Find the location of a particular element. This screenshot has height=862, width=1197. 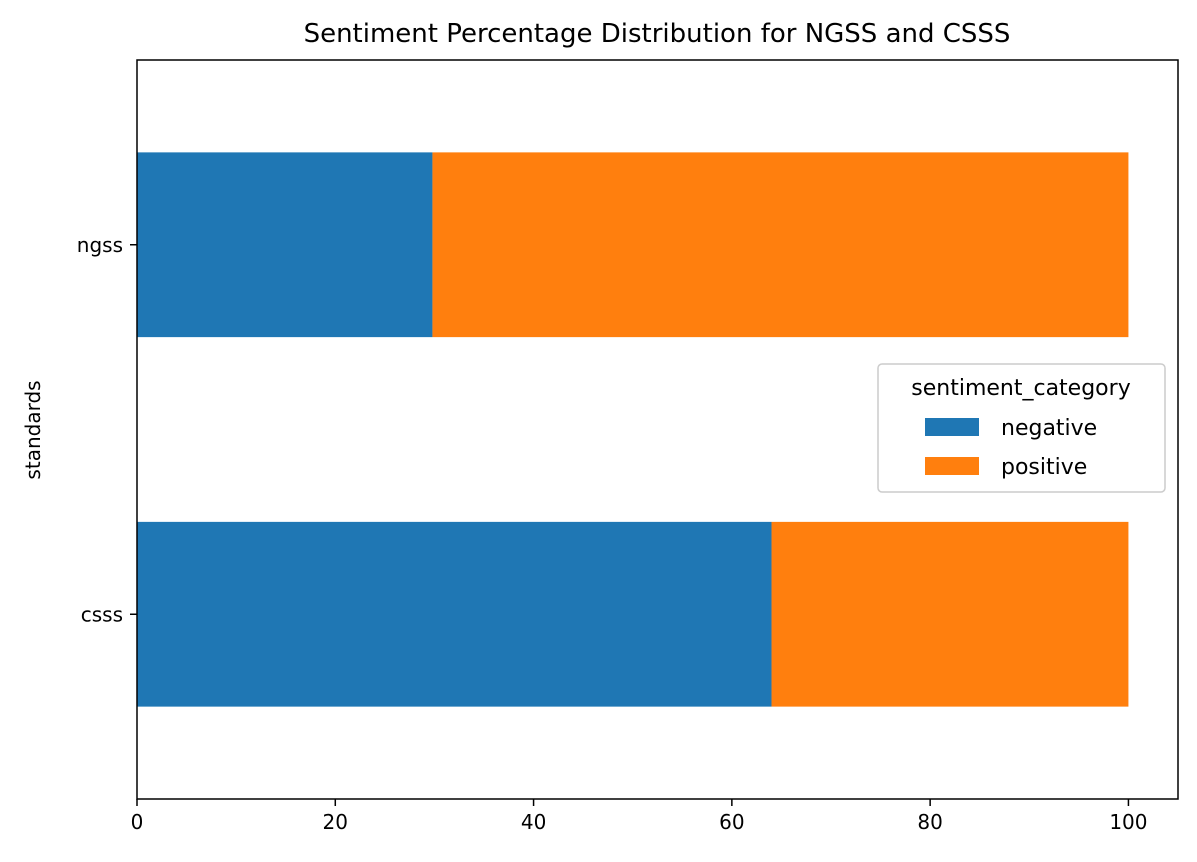

bar-csss-positive is located at coordinates (950, 614).